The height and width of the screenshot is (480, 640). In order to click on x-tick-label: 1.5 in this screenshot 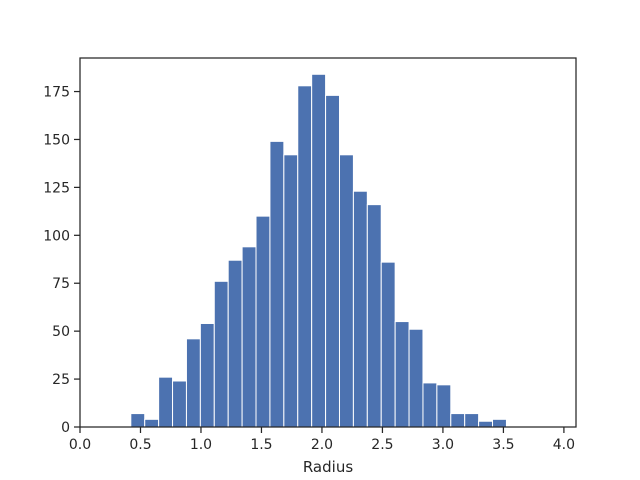, I will do `click(261, 445)`.